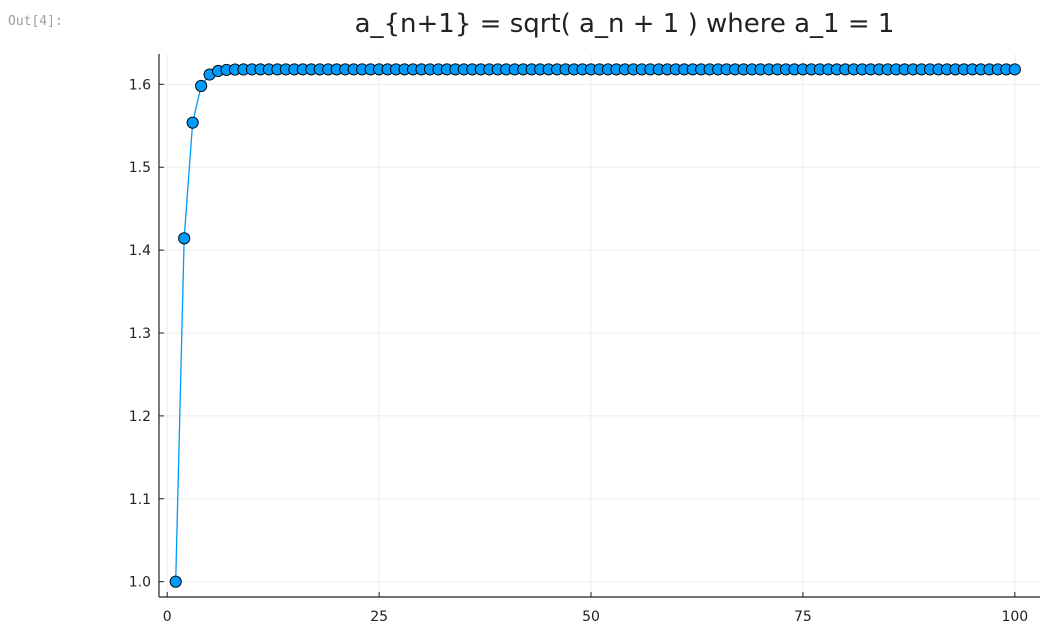 The image size is (1041, 635). Describe the element at coordinates (140, 417) in the screenshot. I see `y-tick-label: 1.2` at that location.